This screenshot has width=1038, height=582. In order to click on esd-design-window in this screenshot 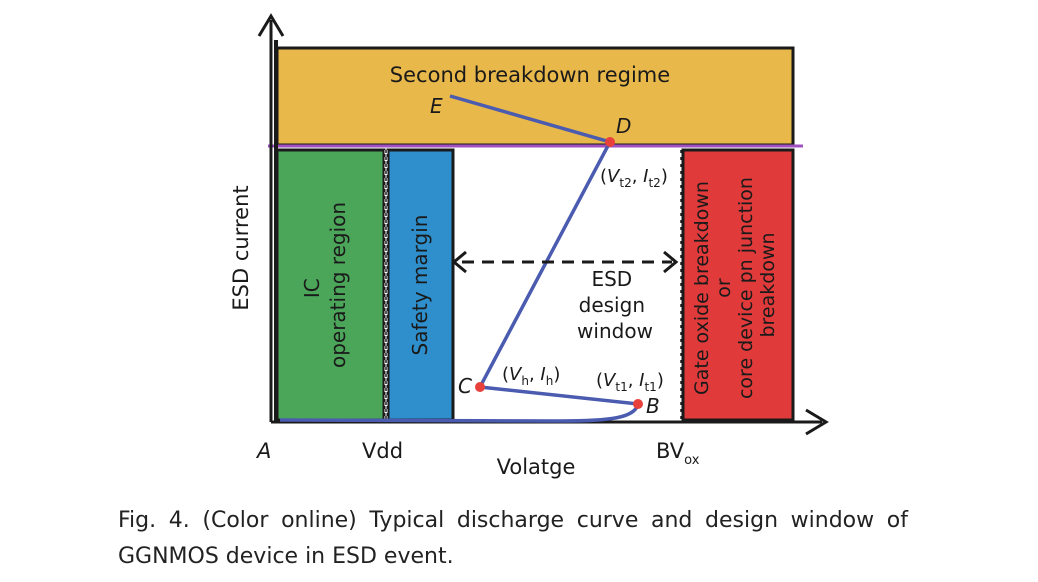, I will do `click(567, 285)`.